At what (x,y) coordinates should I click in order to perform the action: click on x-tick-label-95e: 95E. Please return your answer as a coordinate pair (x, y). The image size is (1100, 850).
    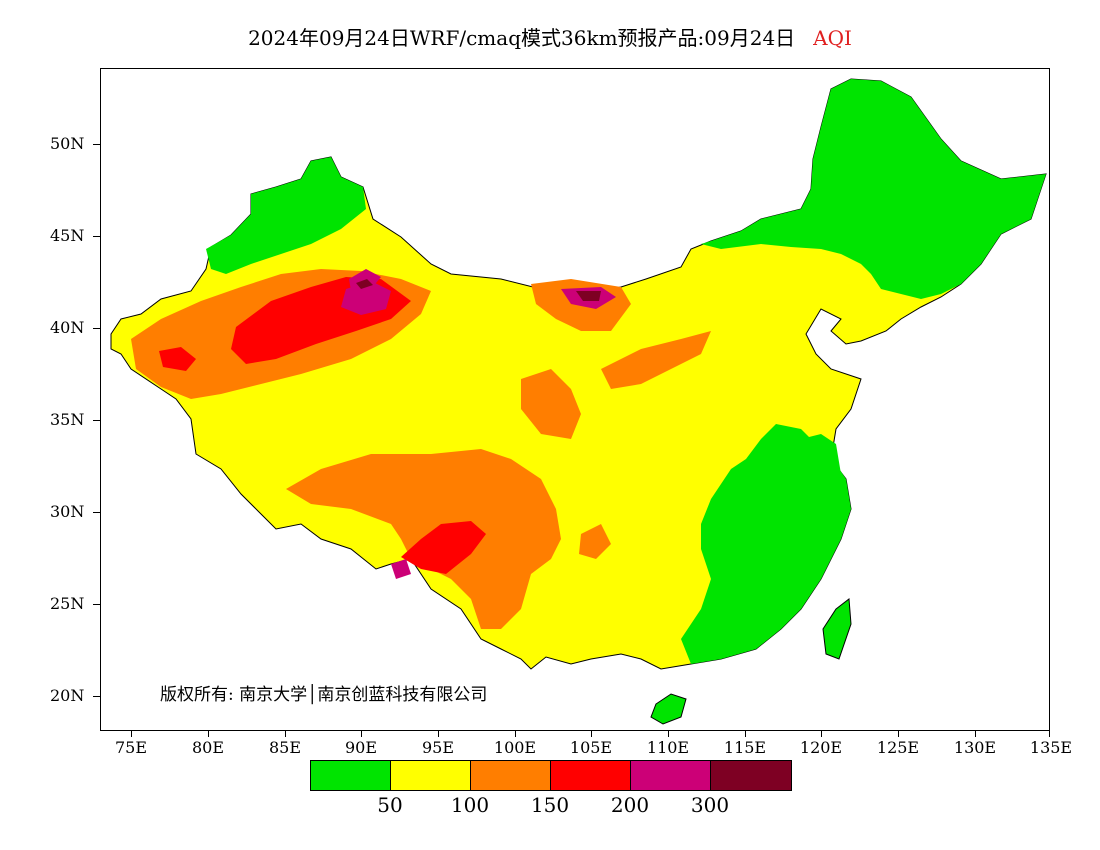
    Looking at the image, I should click on (438, 747).